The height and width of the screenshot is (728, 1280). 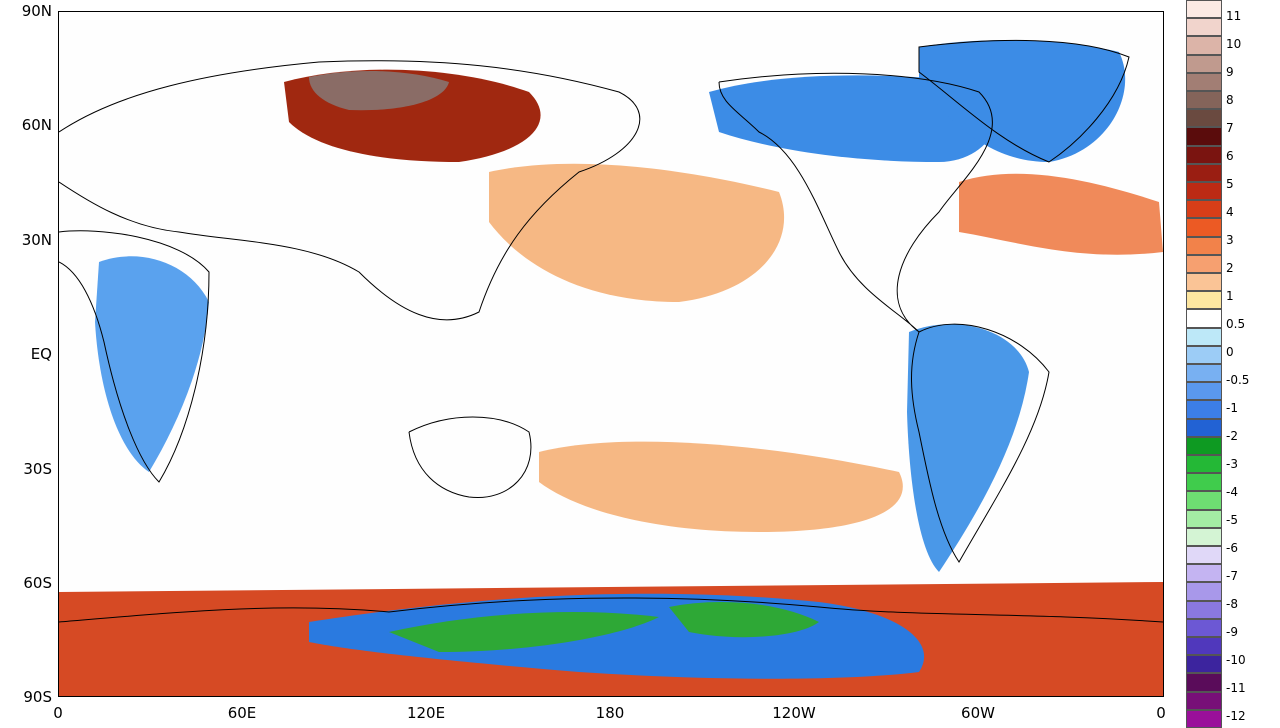 What do you see at coordinates (610, 713) in the screenshot?
I see `lon-label-180: 180` at bounding box center [610, 713].